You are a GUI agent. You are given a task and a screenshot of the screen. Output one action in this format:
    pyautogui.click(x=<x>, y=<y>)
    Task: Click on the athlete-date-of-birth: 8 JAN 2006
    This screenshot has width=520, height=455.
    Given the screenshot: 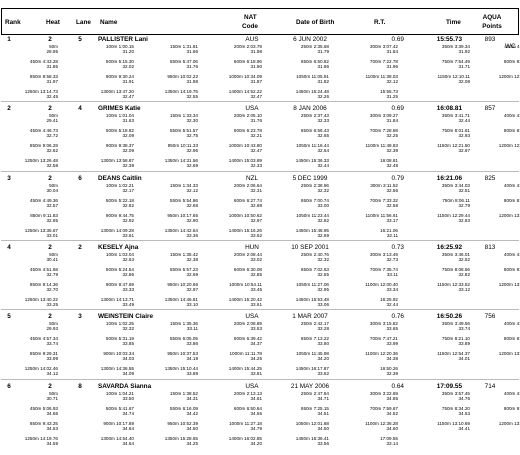 What is the action you would take?
    pyautogui.click(x=310, y=109)
    